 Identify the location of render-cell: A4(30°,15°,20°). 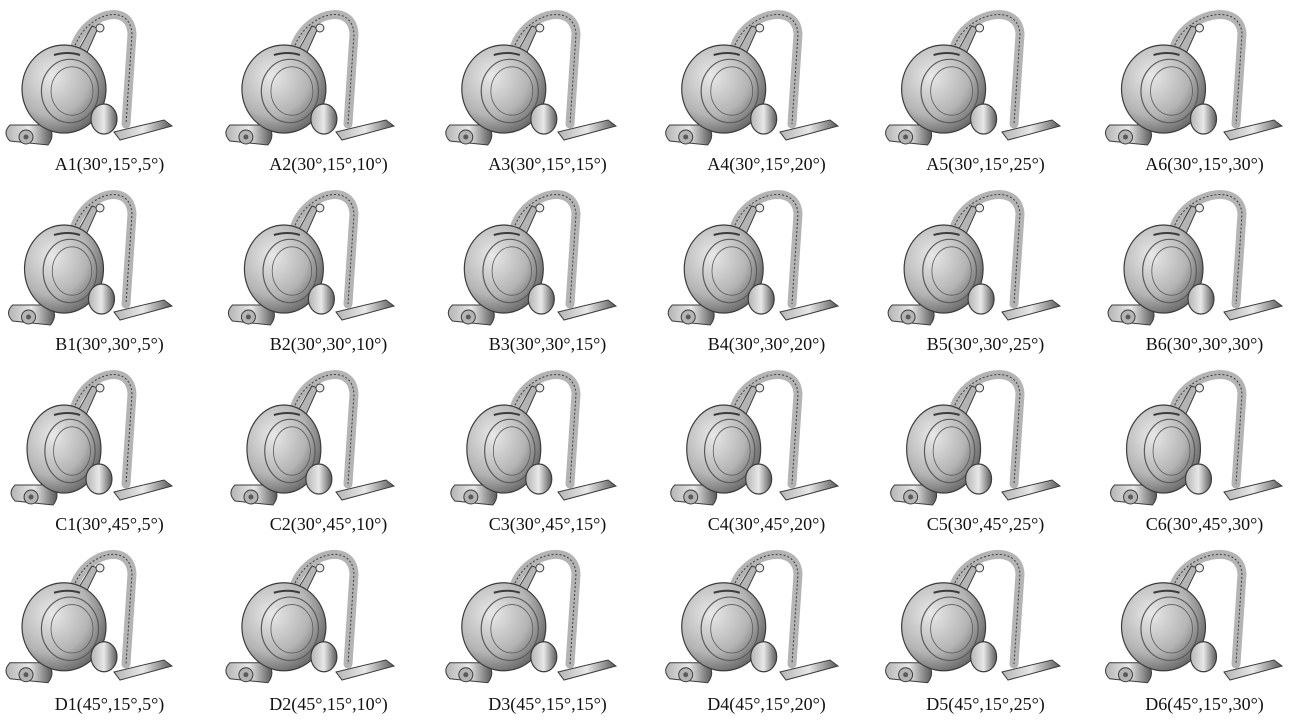
(766, 90).